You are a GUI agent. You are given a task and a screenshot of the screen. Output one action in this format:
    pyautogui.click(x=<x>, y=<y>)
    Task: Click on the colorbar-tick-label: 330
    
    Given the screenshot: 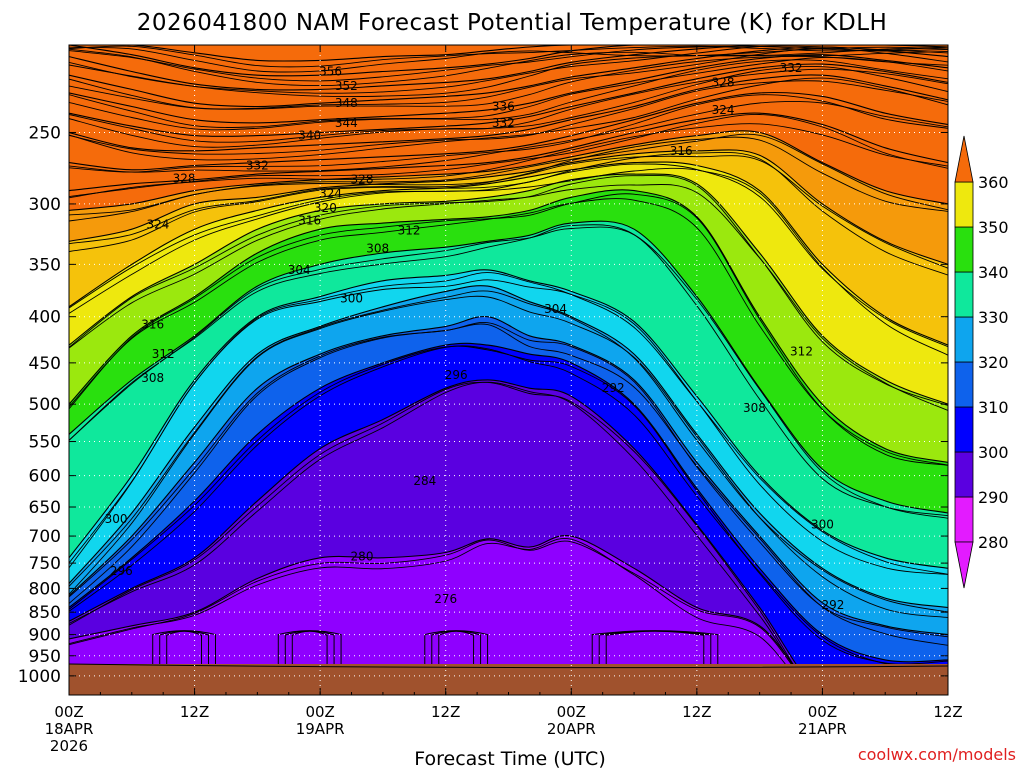 What is the action you would take?
    pyautogui.click(x=993, y=317)
    